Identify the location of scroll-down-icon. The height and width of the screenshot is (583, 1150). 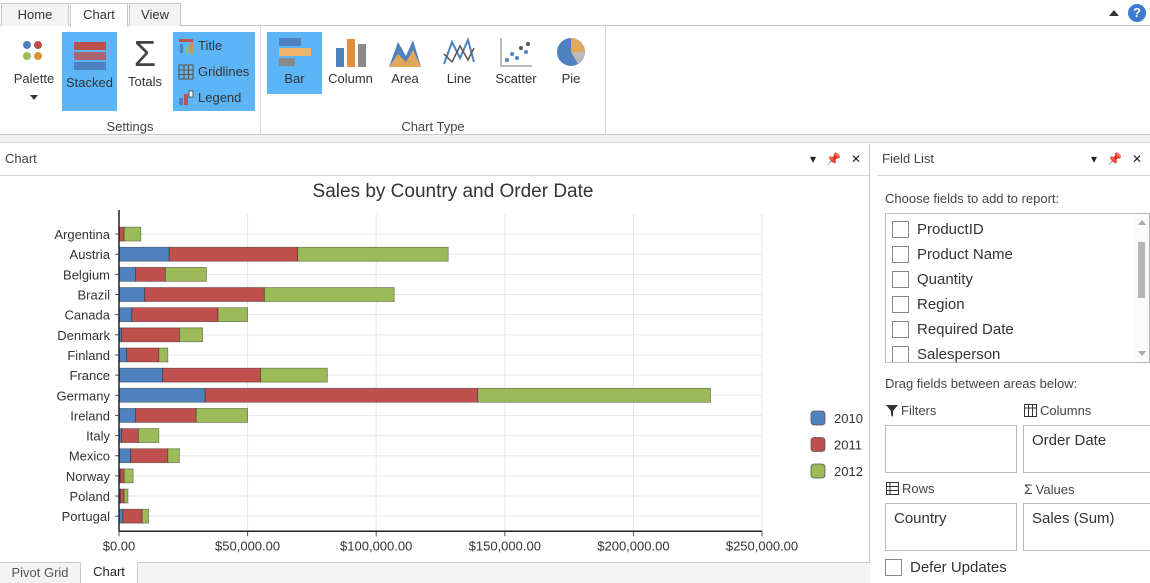
(1142, 353).